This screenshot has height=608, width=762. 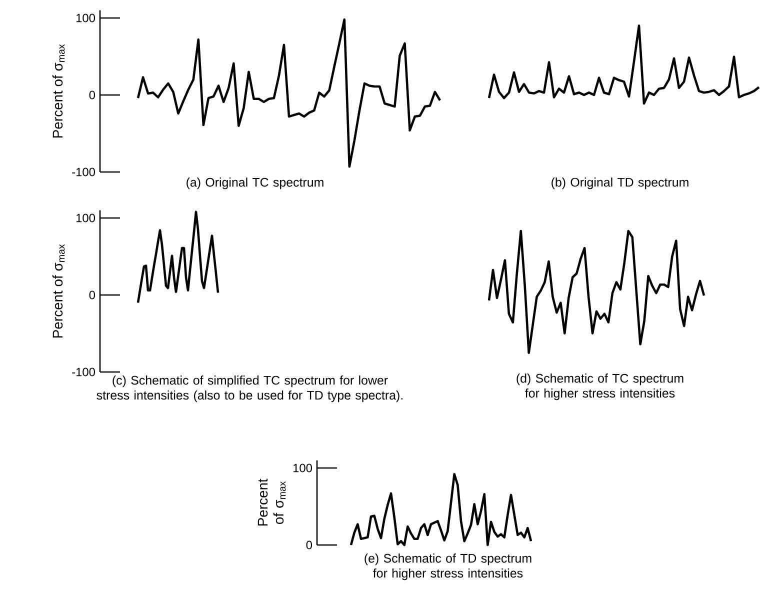 What do you see at coordinates (249, 389) in the screenshot?
I see `text: (c) Schematic of simplified TC spectrum for lower stress intensities (also to be used for TD type spectra).` at bounding box center [249, 389].